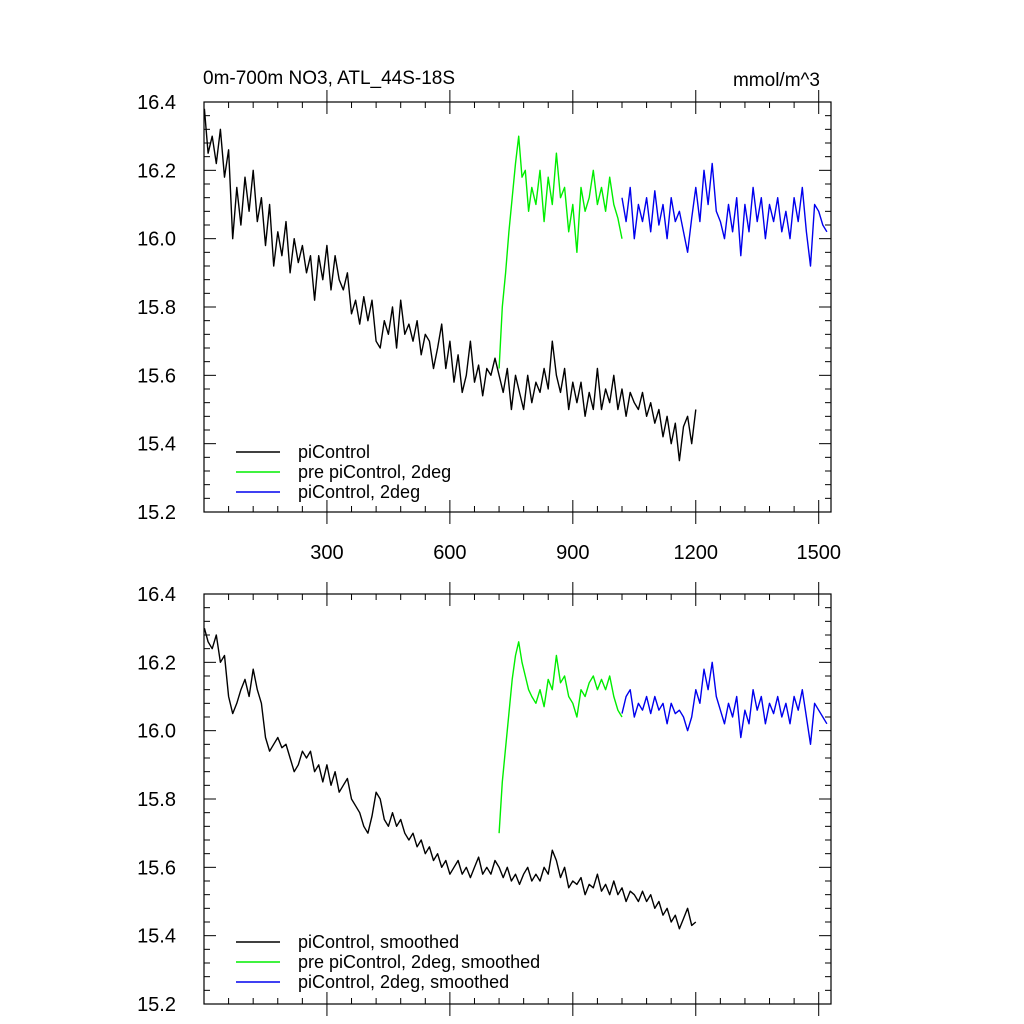 The height and width of the screenshot is (1024, 1024). I want to click on legend-label-picontrol-2deg-smoothed: piControl, 2deg, smoothed, so click(403, 982).